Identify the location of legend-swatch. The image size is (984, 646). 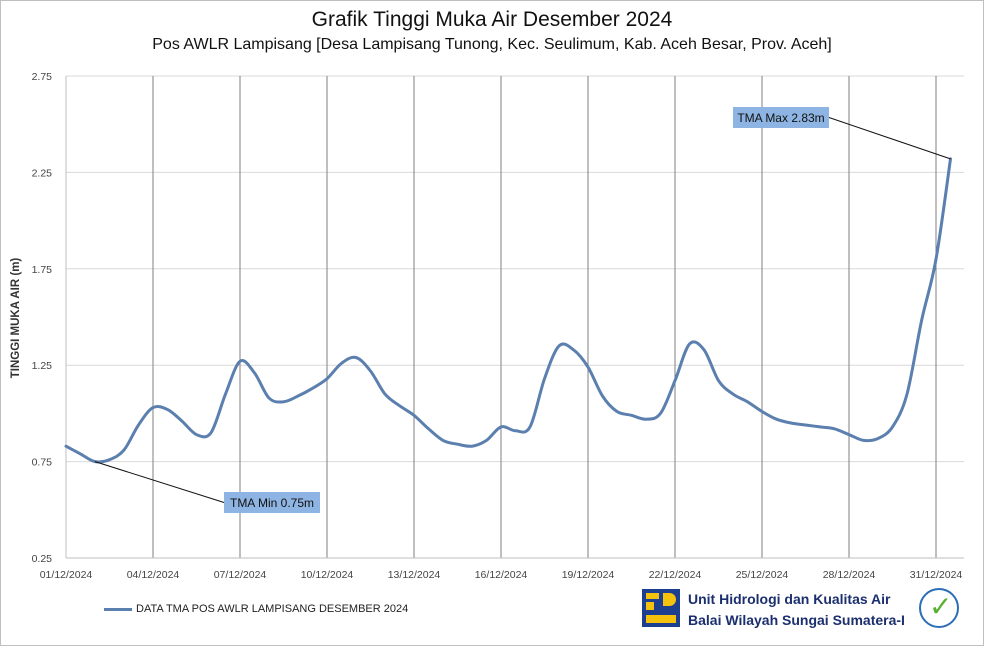
(118, 609).